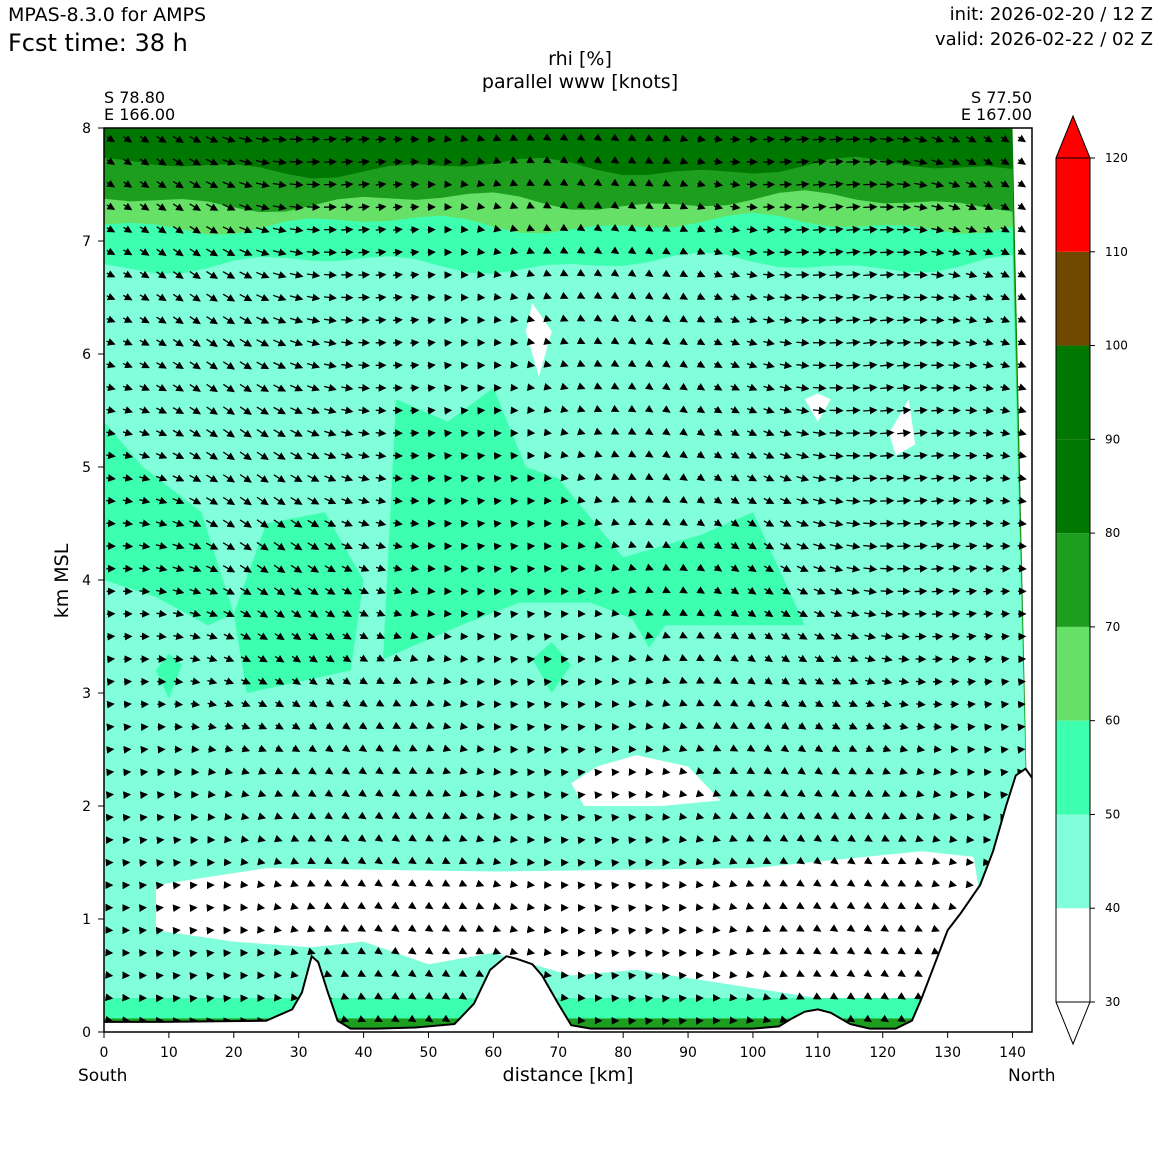  I want to click on end-direction-label: North, so click(1032, 1076).